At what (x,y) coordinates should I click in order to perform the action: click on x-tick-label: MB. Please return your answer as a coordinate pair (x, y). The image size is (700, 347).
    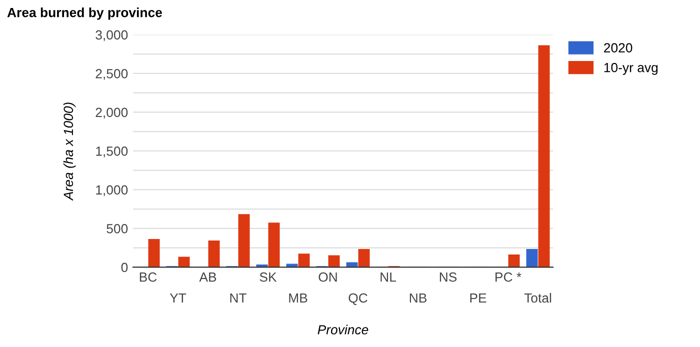
    Looking at the image, I should click on (298, 298).